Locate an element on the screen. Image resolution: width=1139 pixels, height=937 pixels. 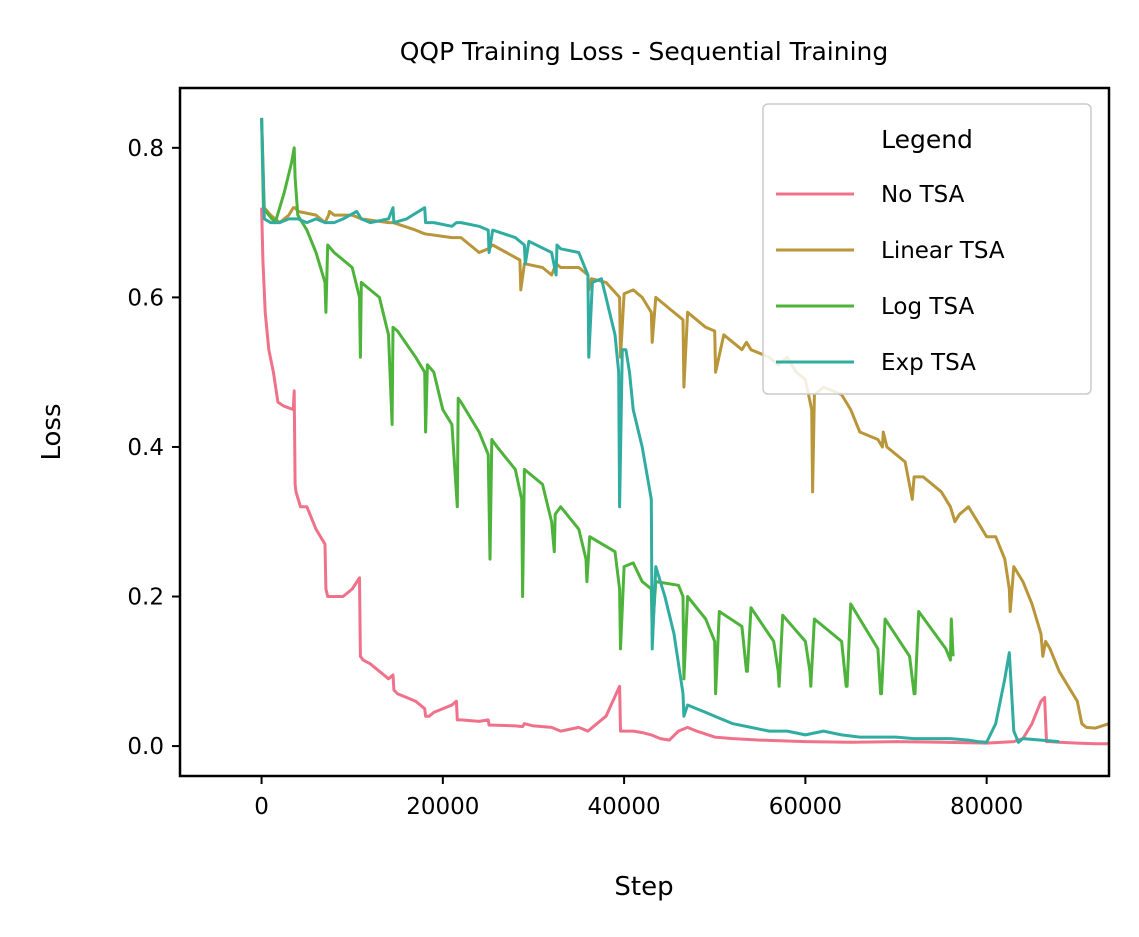
legend-label-2: Log TSA is located at coordinates (927, 307).